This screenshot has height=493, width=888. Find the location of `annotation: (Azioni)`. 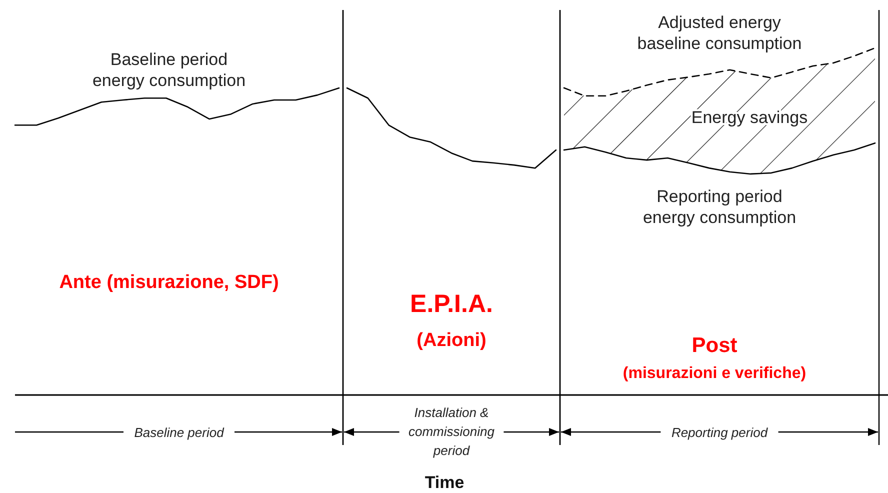

annotation: (Azioni) is located at coordinates (451, 340).